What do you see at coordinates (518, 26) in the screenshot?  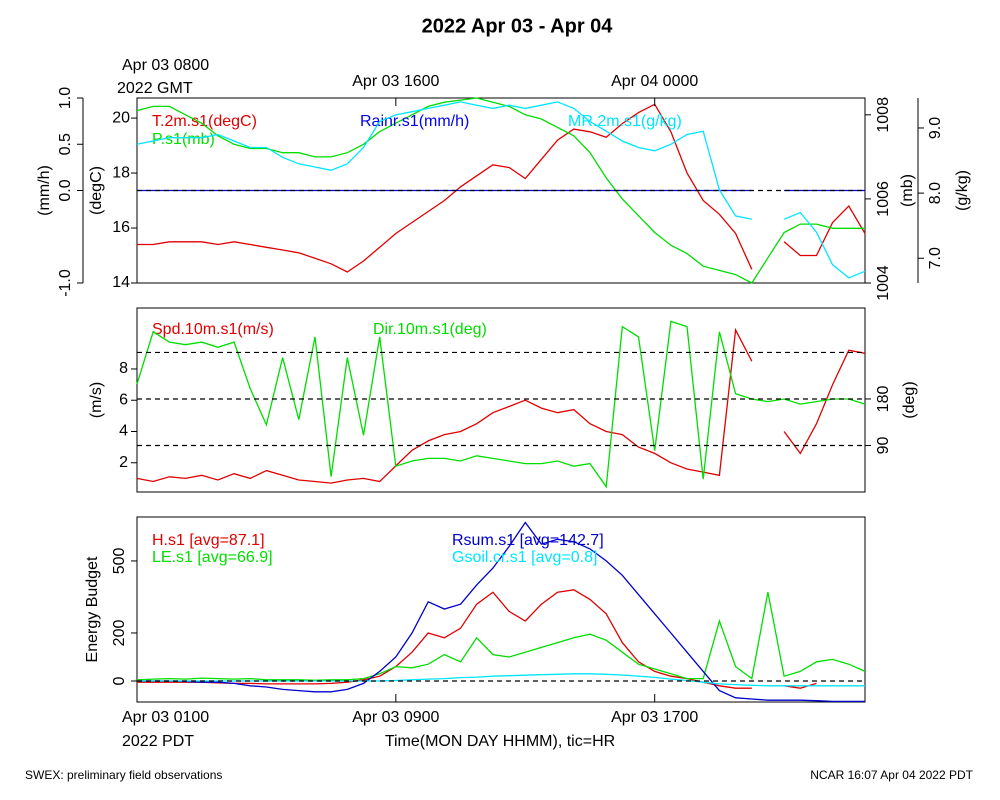 I see `chart-title: 2022 Apr 03 - Apr 04` at bounding box center [518, 26].